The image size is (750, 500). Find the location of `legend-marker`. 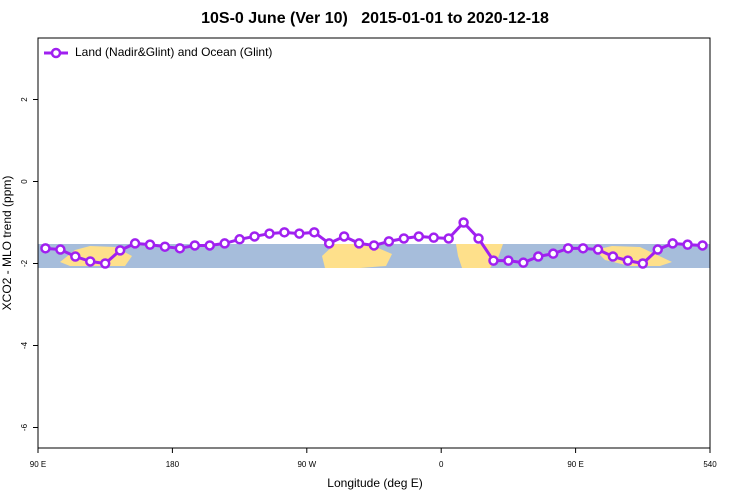

legend-marker is located at coordinates (56, 53).